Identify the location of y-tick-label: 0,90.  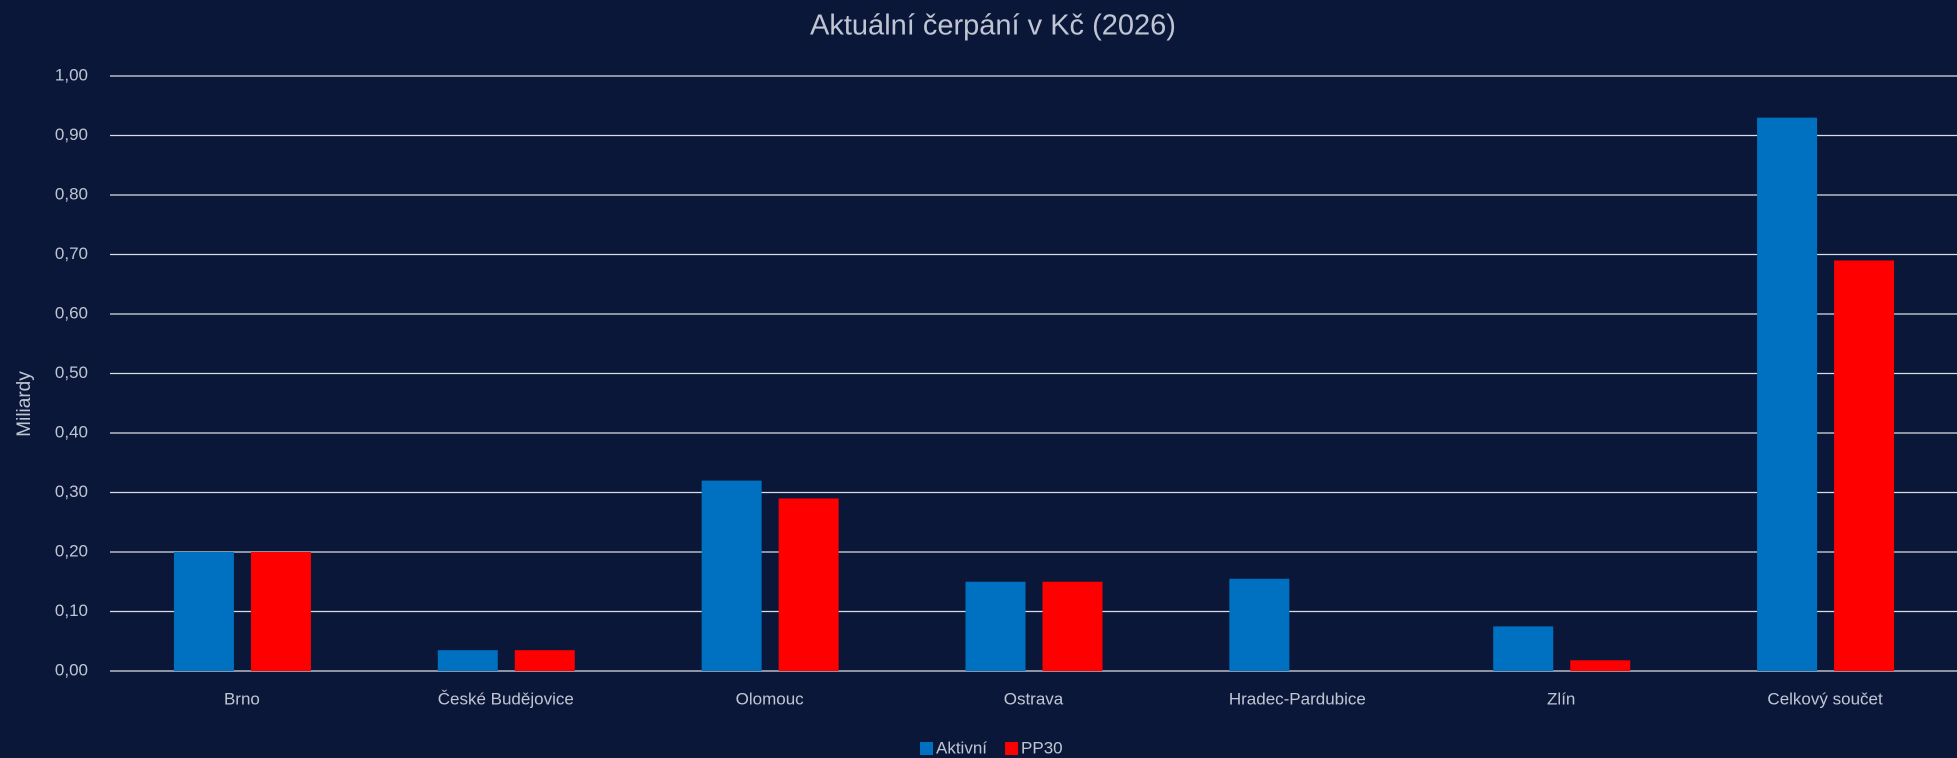
(71, 134).